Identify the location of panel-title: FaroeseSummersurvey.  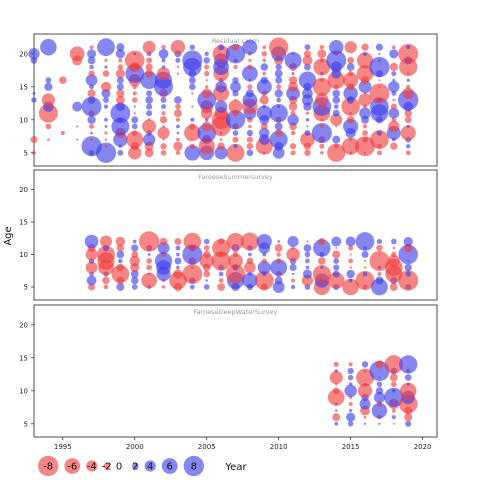
(235, 177).